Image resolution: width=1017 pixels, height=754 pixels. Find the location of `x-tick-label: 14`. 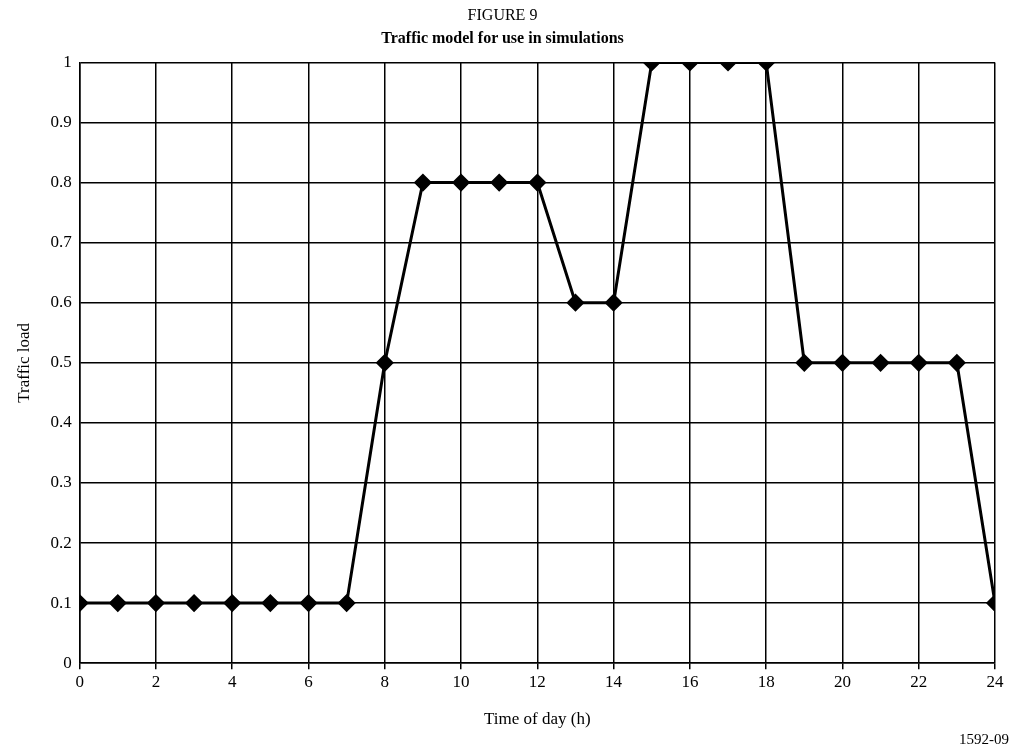

x-tick-label: 14 is located at coordinates (614, 681).